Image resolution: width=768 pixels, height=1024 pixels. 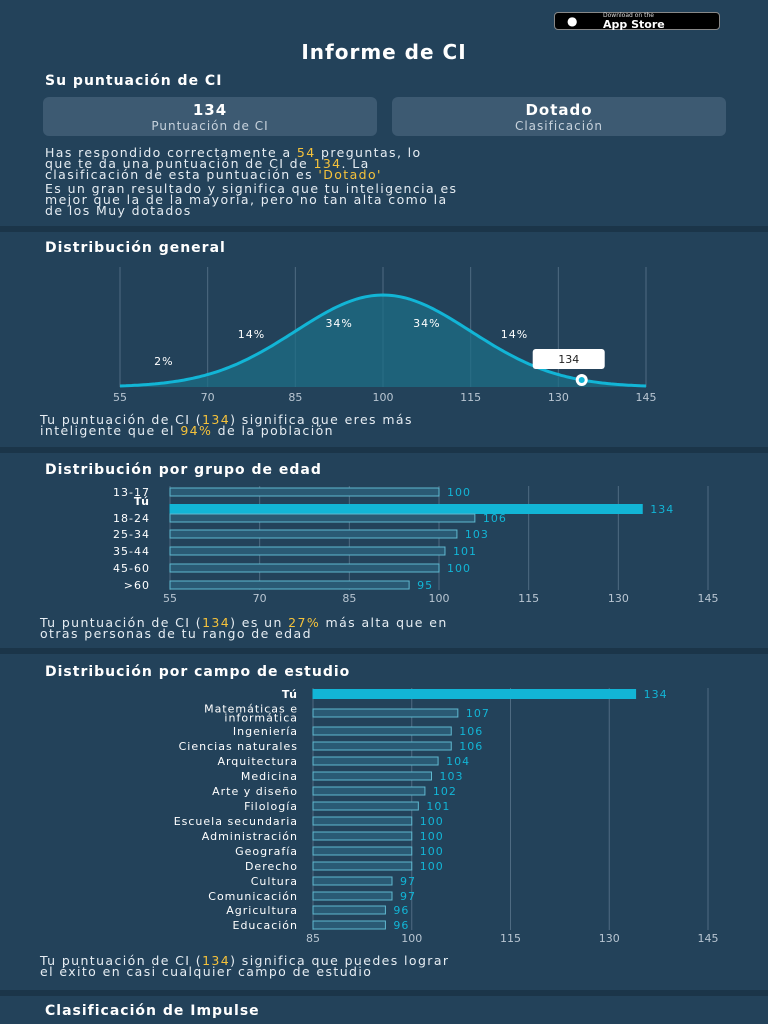 What do you see at coordinates (572, 21) in the screenshot?
I see `apple-logo-icon: ●` at bounding box center [572, 21].